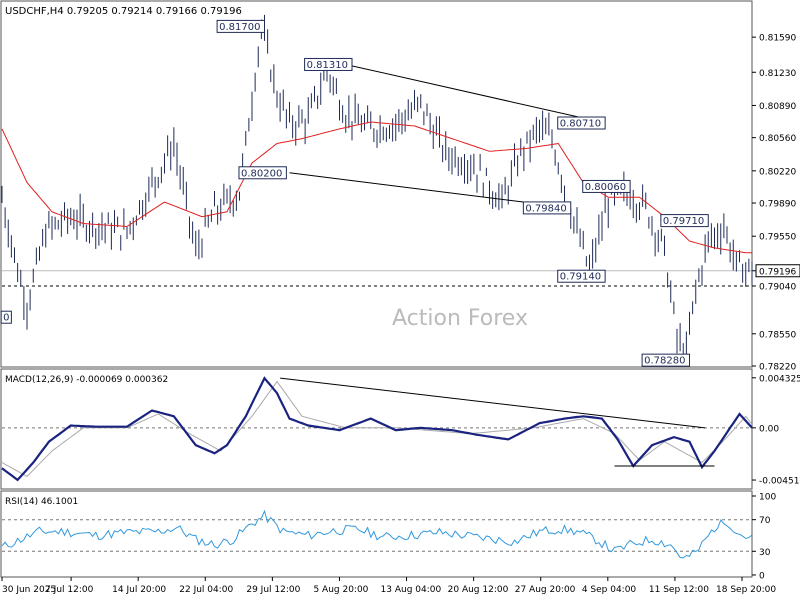 The image size is (800, 600). I want to click on macd-tick-label: -0.004511, so click(779, 482).